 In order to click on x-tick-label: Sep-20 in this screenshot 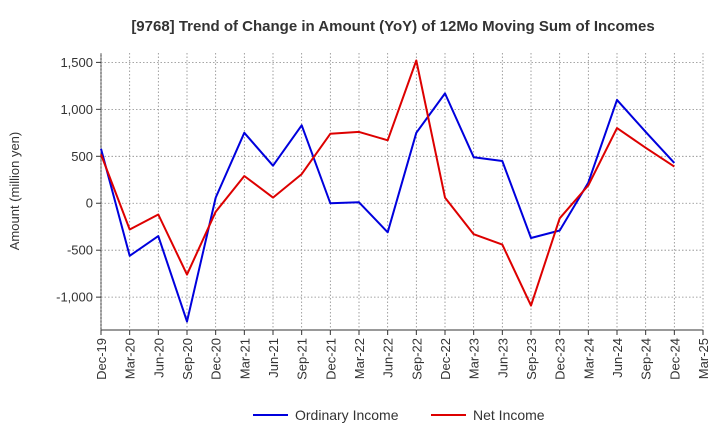, I will do `click(187, 359)`.